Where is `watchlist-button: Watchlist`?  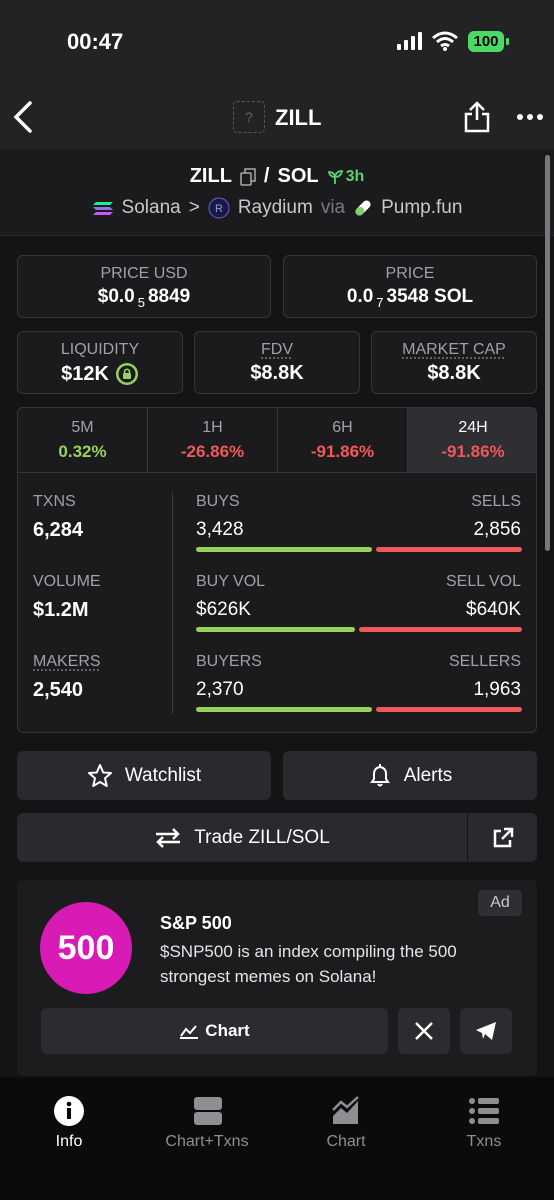 watchlist-button: Watchlist is located at coordinates (144, 775).